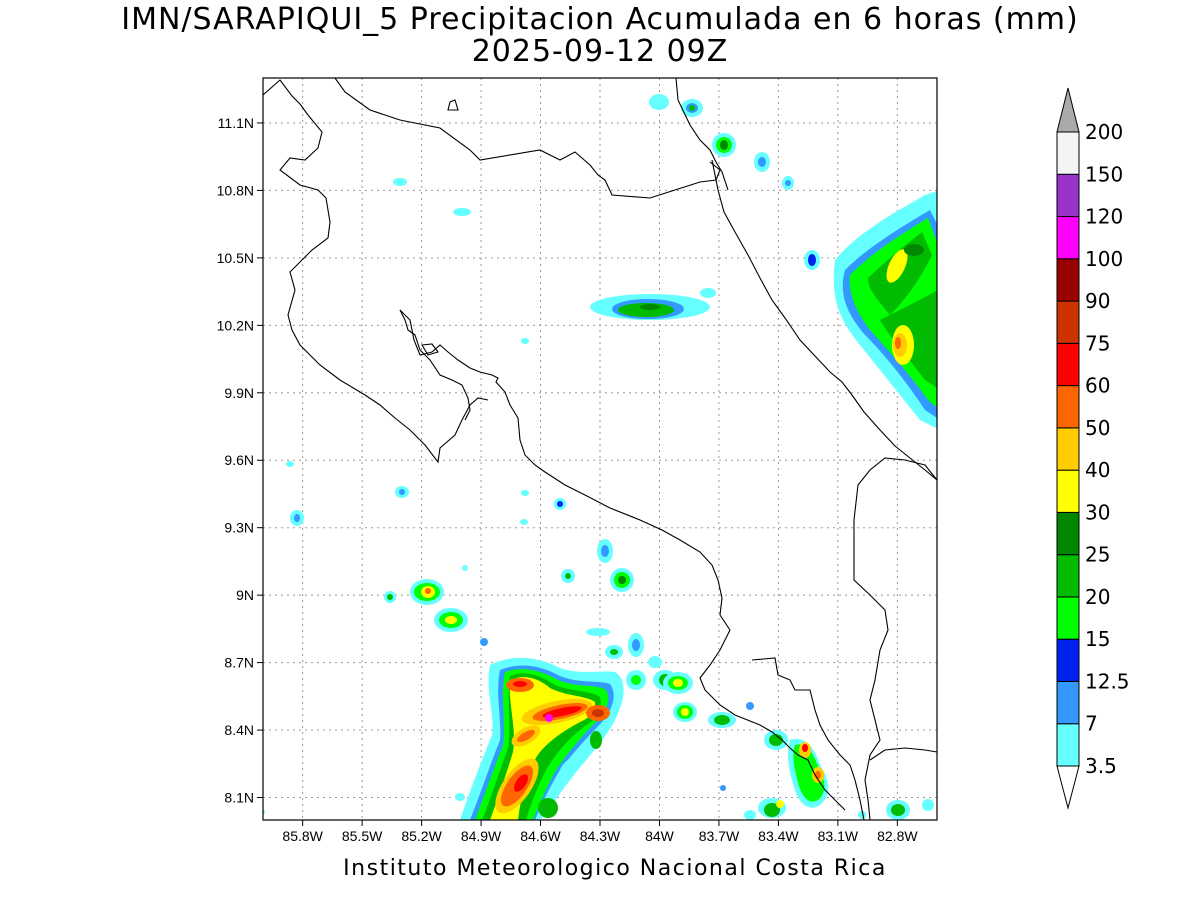 Image resolution: width=1200 pixels, height=900 pixels. Describe the element at coordinates (1093, 448) in the screenshot. I see `colorbar: 3.5 7 12.5 15 20 25 30 40 50 60 75 90 100 120 150 200` at that location.